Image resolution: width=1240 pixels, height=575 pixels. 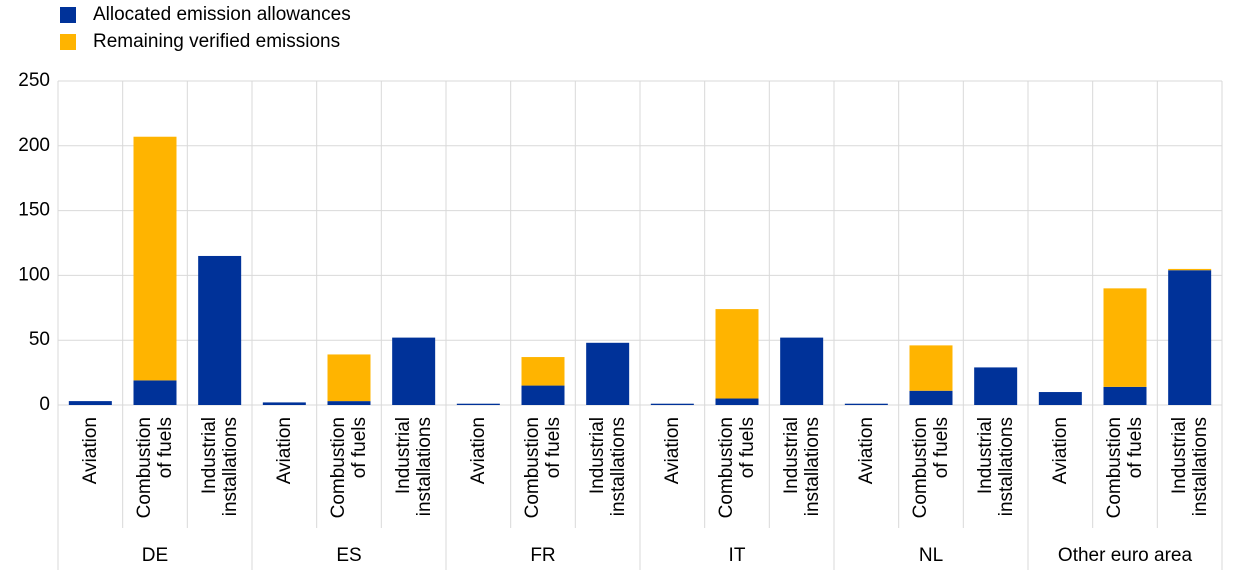 I want to click on group-label: Other euro area, so click(x=1125, y=555).